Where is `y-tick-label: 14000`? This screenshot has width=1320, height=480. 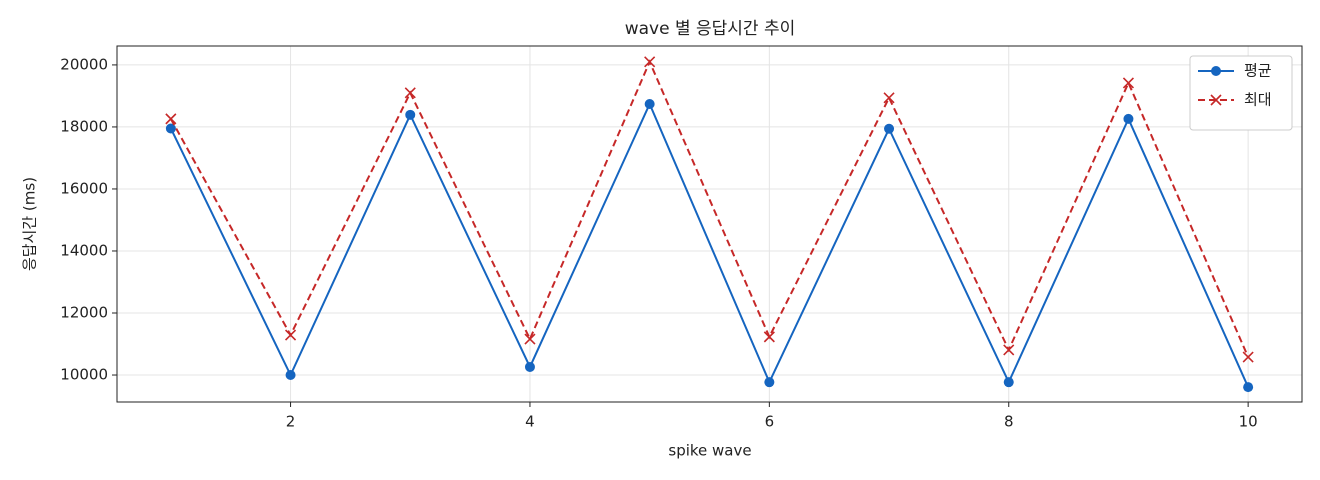
y-tick-label: 14000 is located at coordinates (84, 250).